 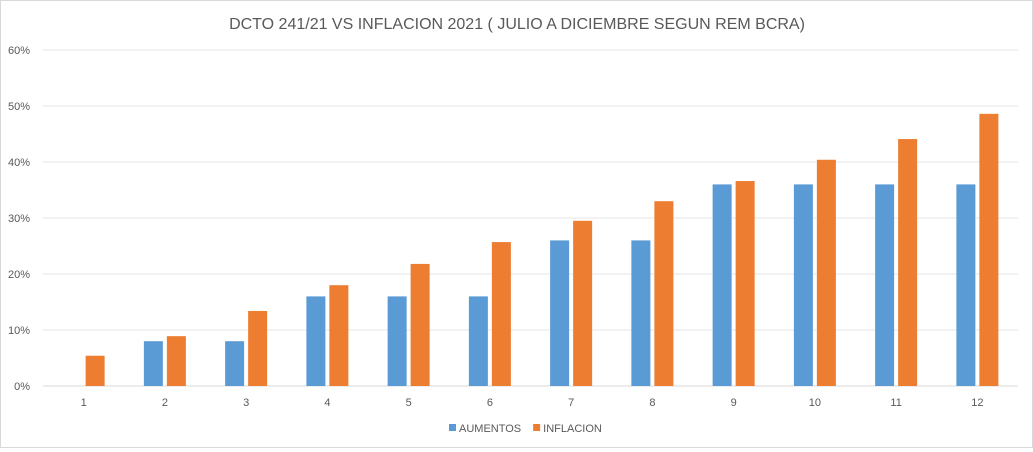 What do you see at coordinates (452, 427) in the screenshot?
I see `legend-swatch-aumentos` at bounding box center [452, 427].